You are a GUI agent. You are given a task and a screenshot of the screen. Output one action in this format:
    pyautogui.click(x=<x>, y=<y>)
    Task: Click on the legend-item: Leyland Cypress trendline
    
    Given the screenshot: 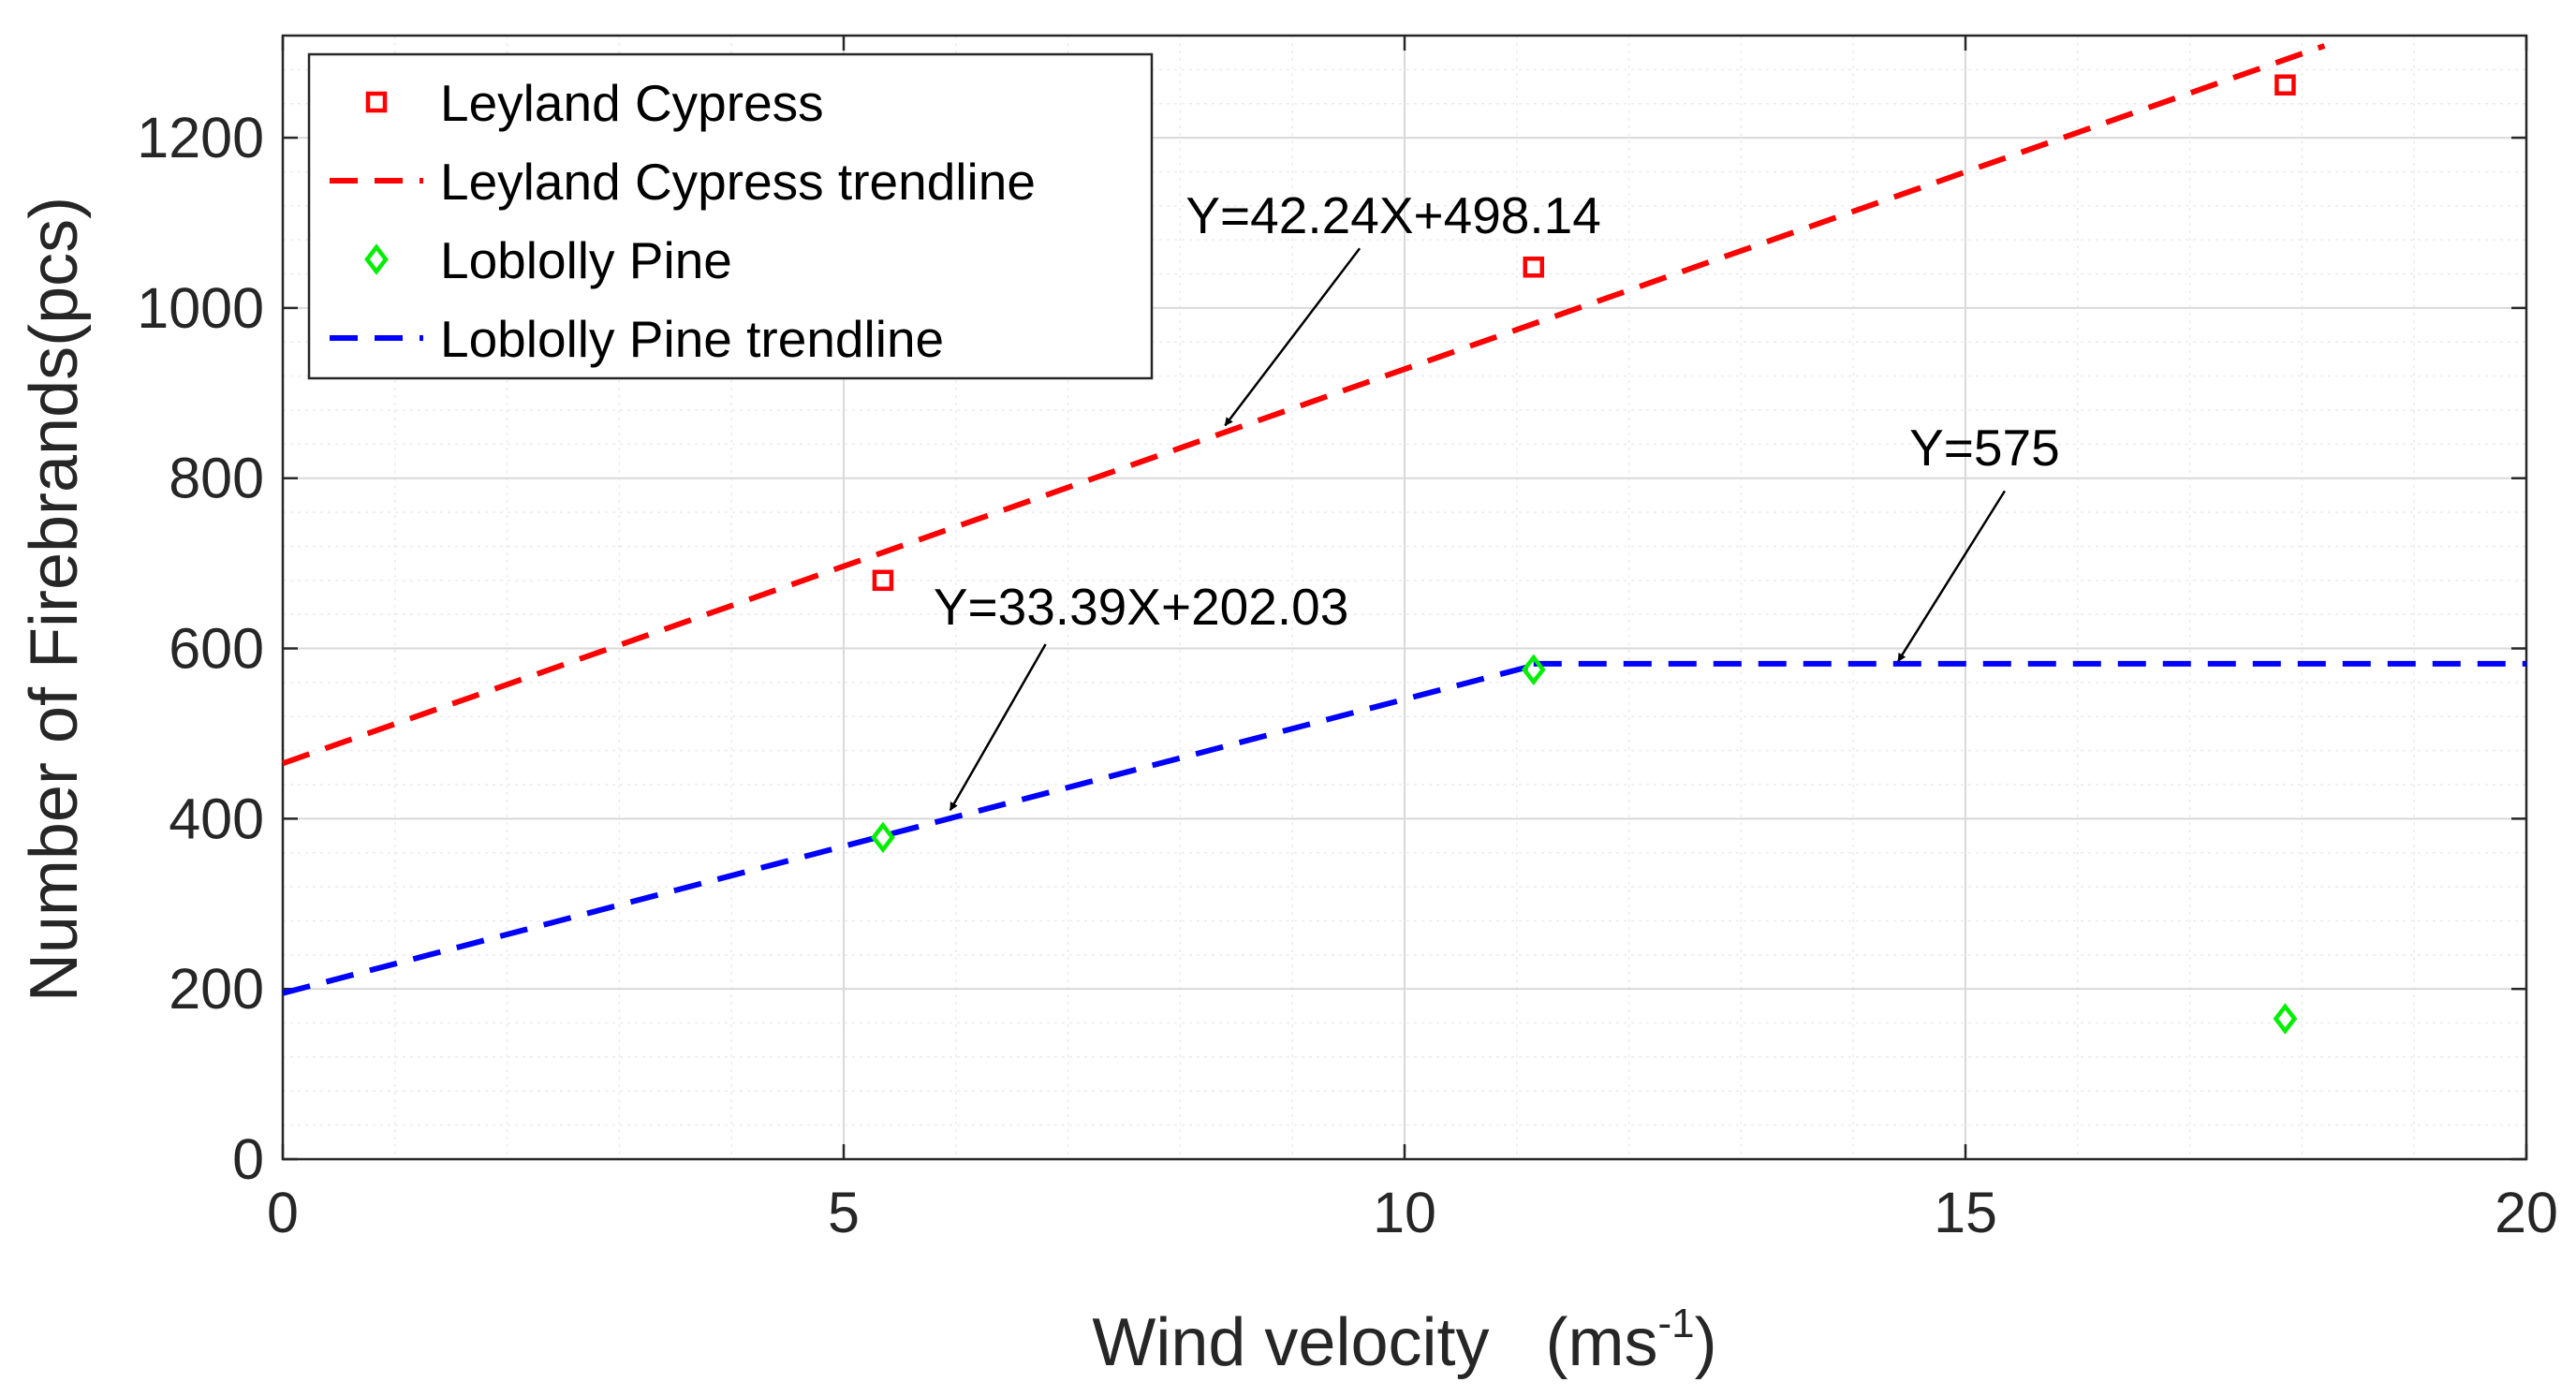 What is the action you would take?
    pyautogui.click(x=683, y=182)
    